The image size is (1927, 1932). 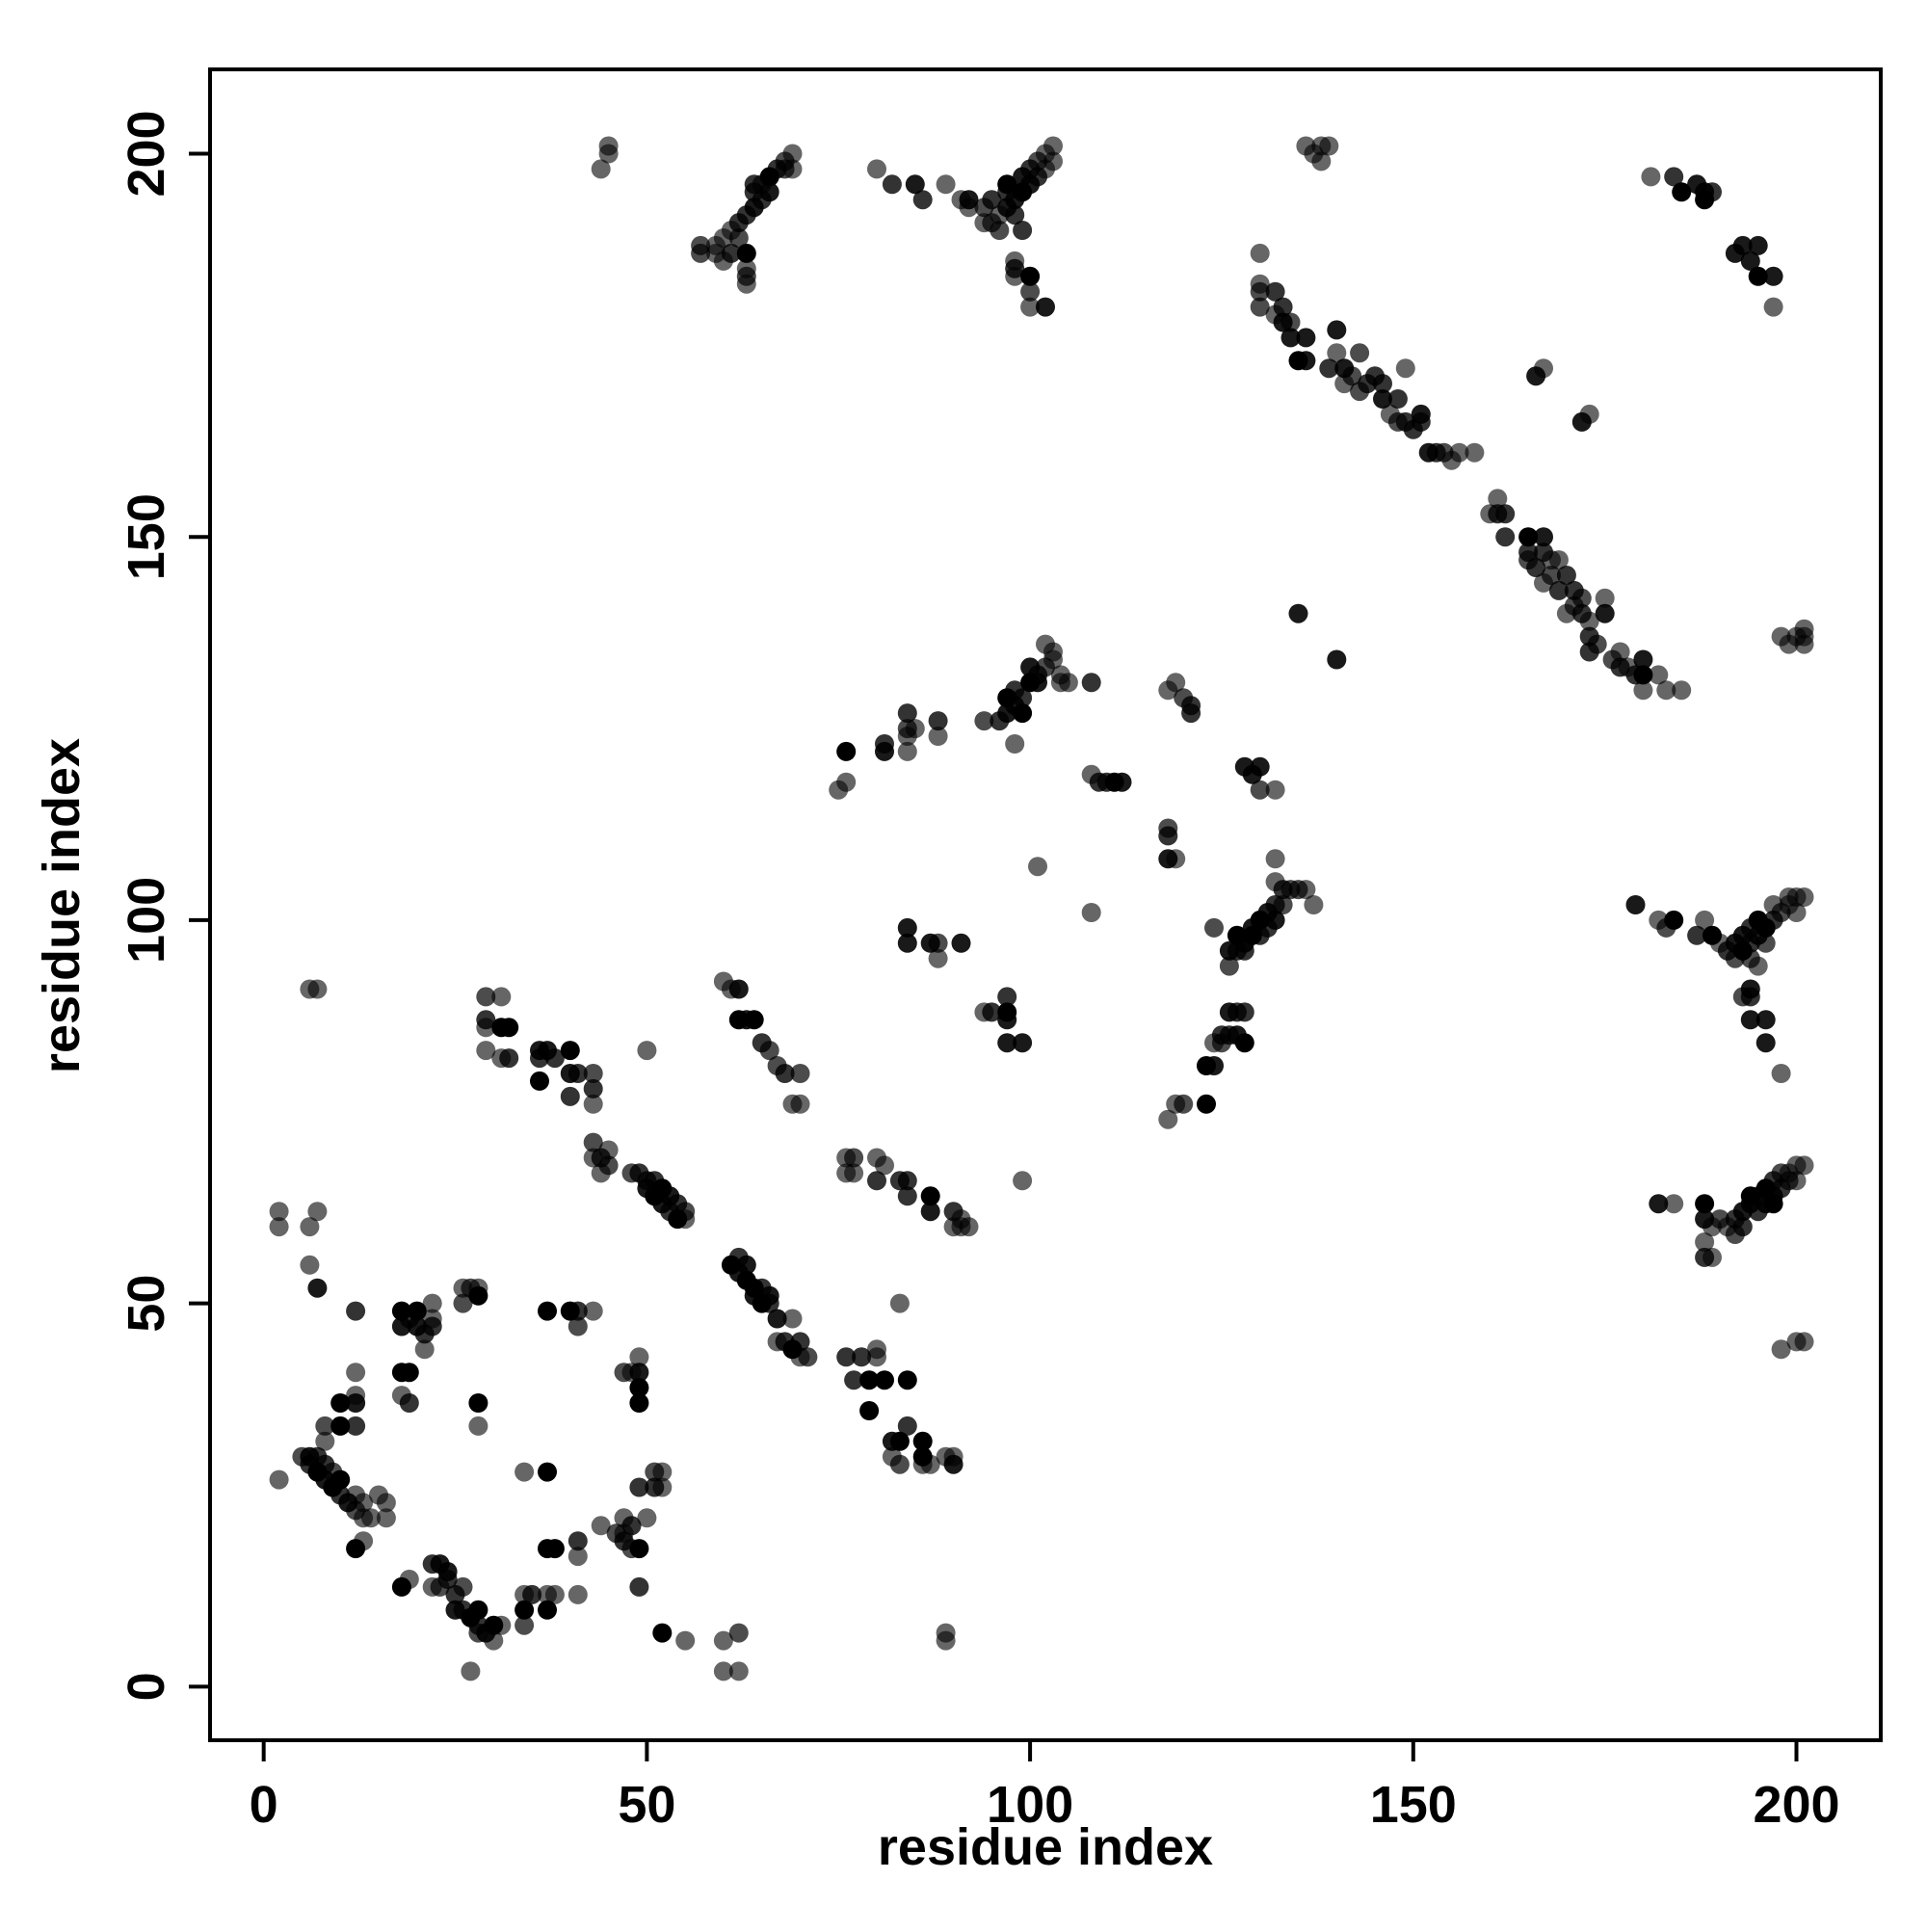 What do you see at coordinates (1045, 1847) in the screenshot?
I see `x-axis-title: residue index` at bounding box center [1045, 1847].